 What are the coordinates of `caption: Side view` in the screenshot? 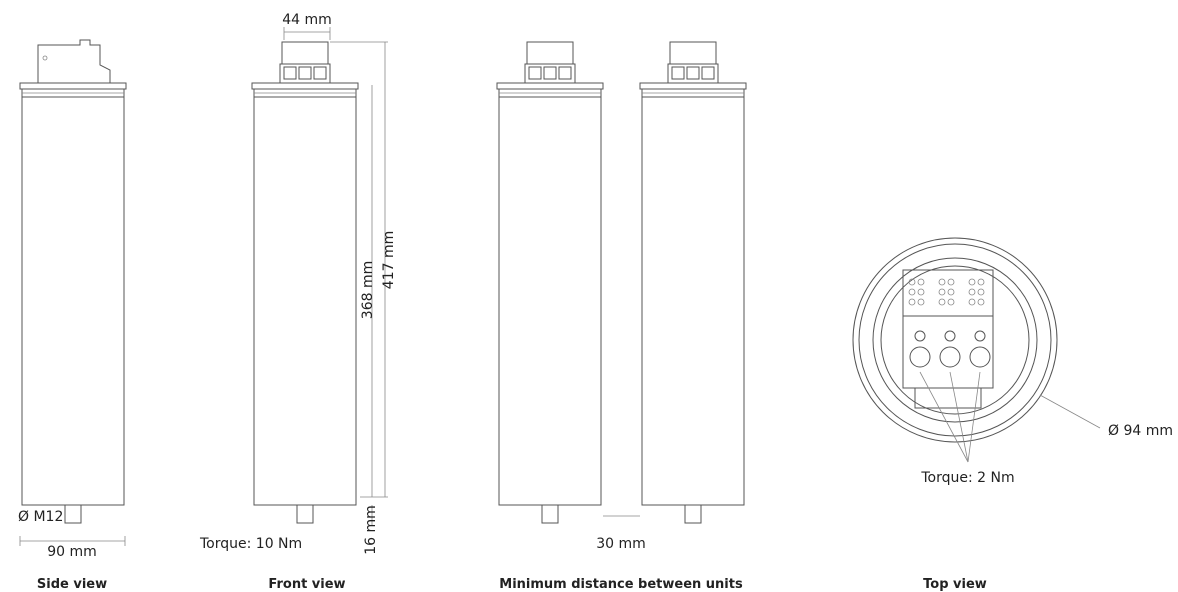 It's located at (72, 584).